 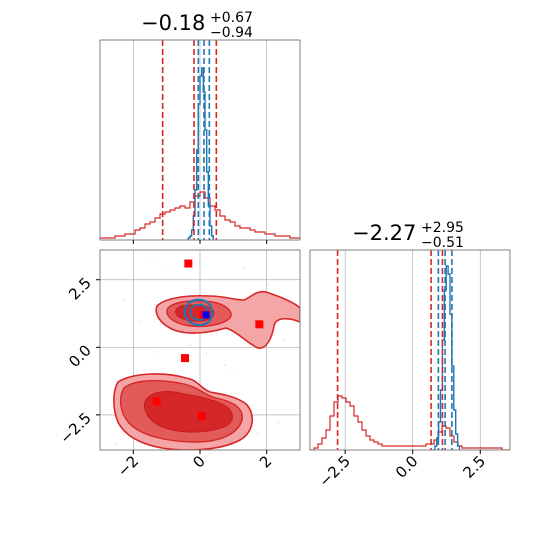 What do you see at coordinates (447, 357) in the screenshot?
I see `blue-histogram` at bounding box center [447, 357].